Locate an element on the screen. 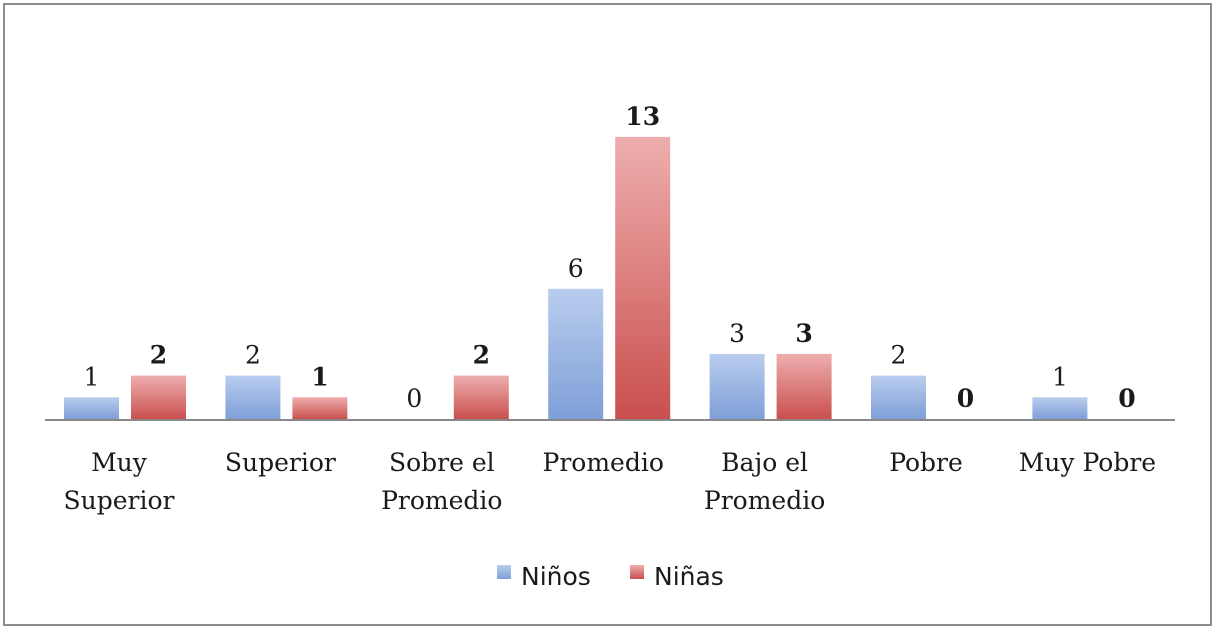 This screenshot has height=631, width=1217. legend-swatch-ninas is located at coordinates (637, 572).